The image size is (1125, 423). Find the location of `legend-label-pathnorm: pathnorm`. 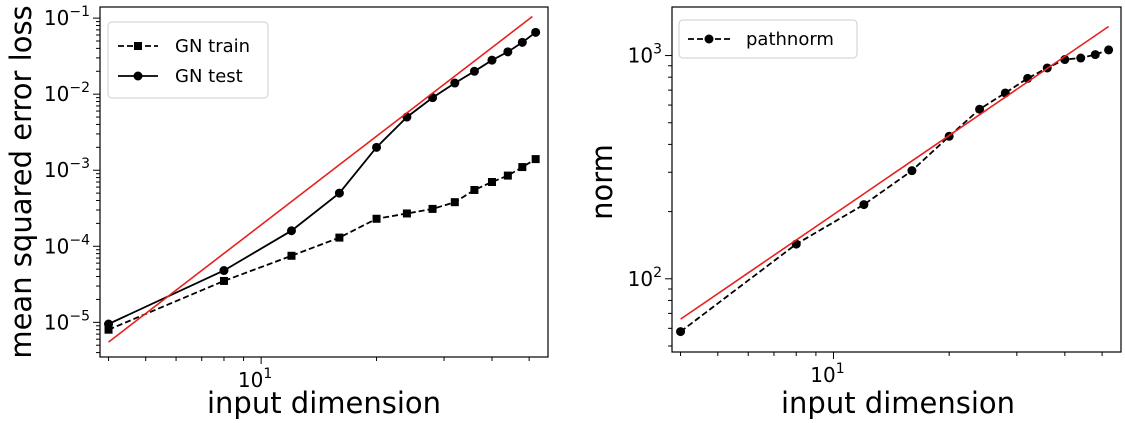

legend-label-pathnorm: pathnorm is located at coordinates (790, 39).